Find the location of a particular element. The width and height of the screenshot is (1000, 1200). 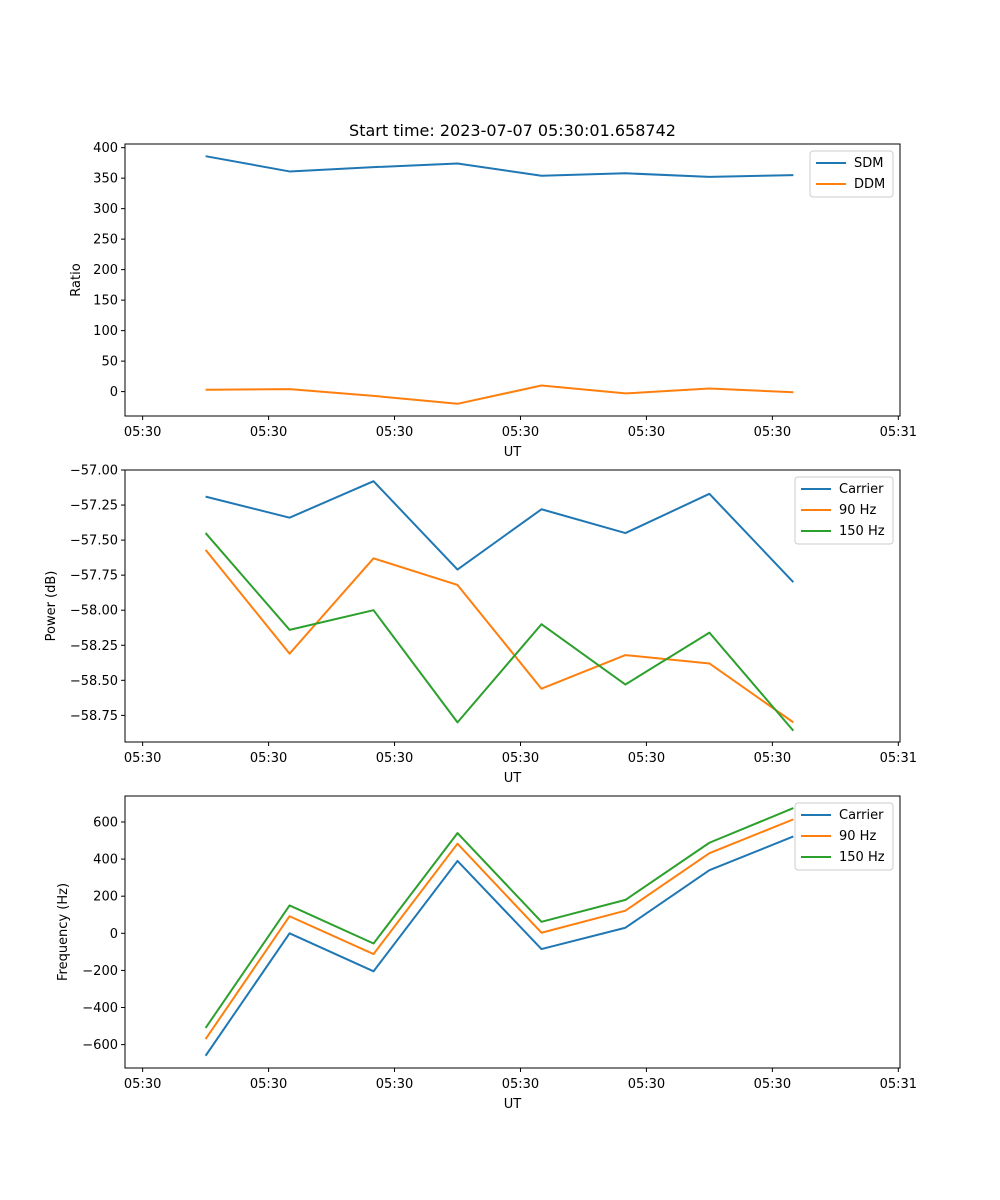

ratio-y-axis-label: Ratio is located at coordinates (76, 279).